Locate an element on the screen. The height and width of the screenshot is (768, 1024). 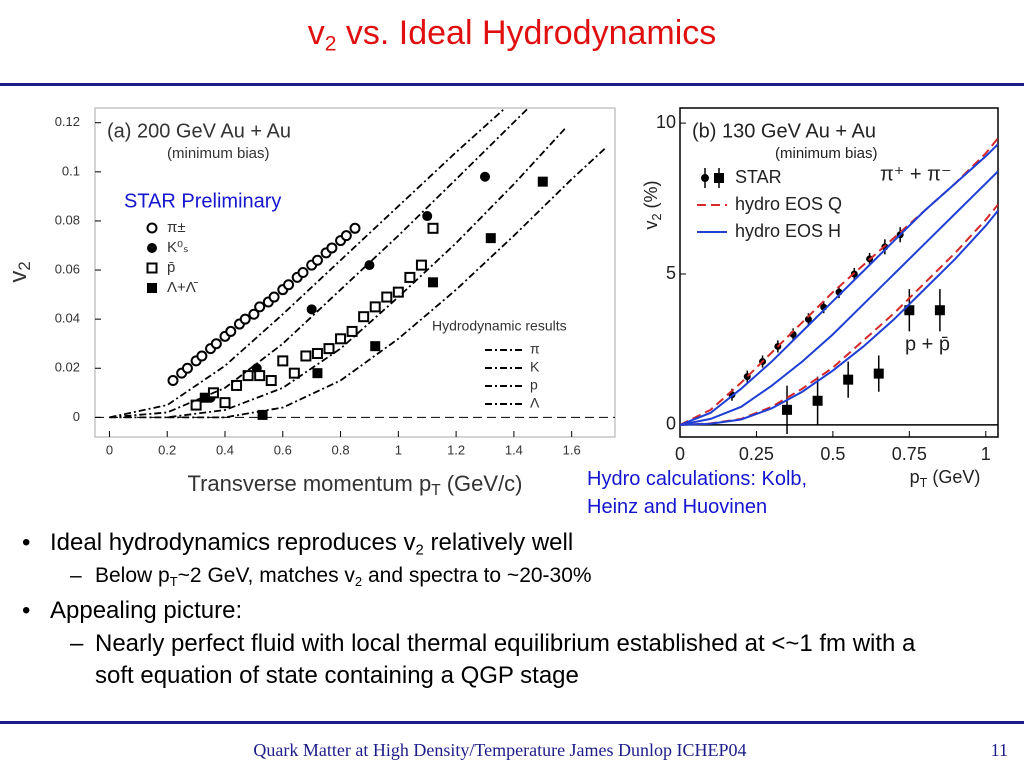
page-number: 11 is located at coordinates (999, 750).